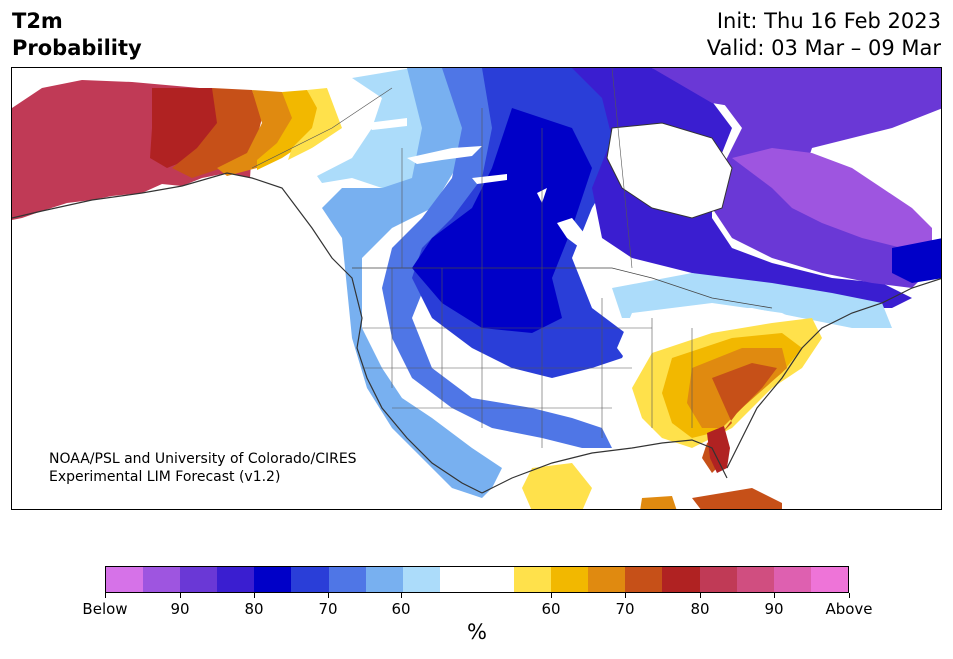  Describe the element at coordinates (37, 21) in the screenshot. I see `title-line-variable: T2m` at that location.